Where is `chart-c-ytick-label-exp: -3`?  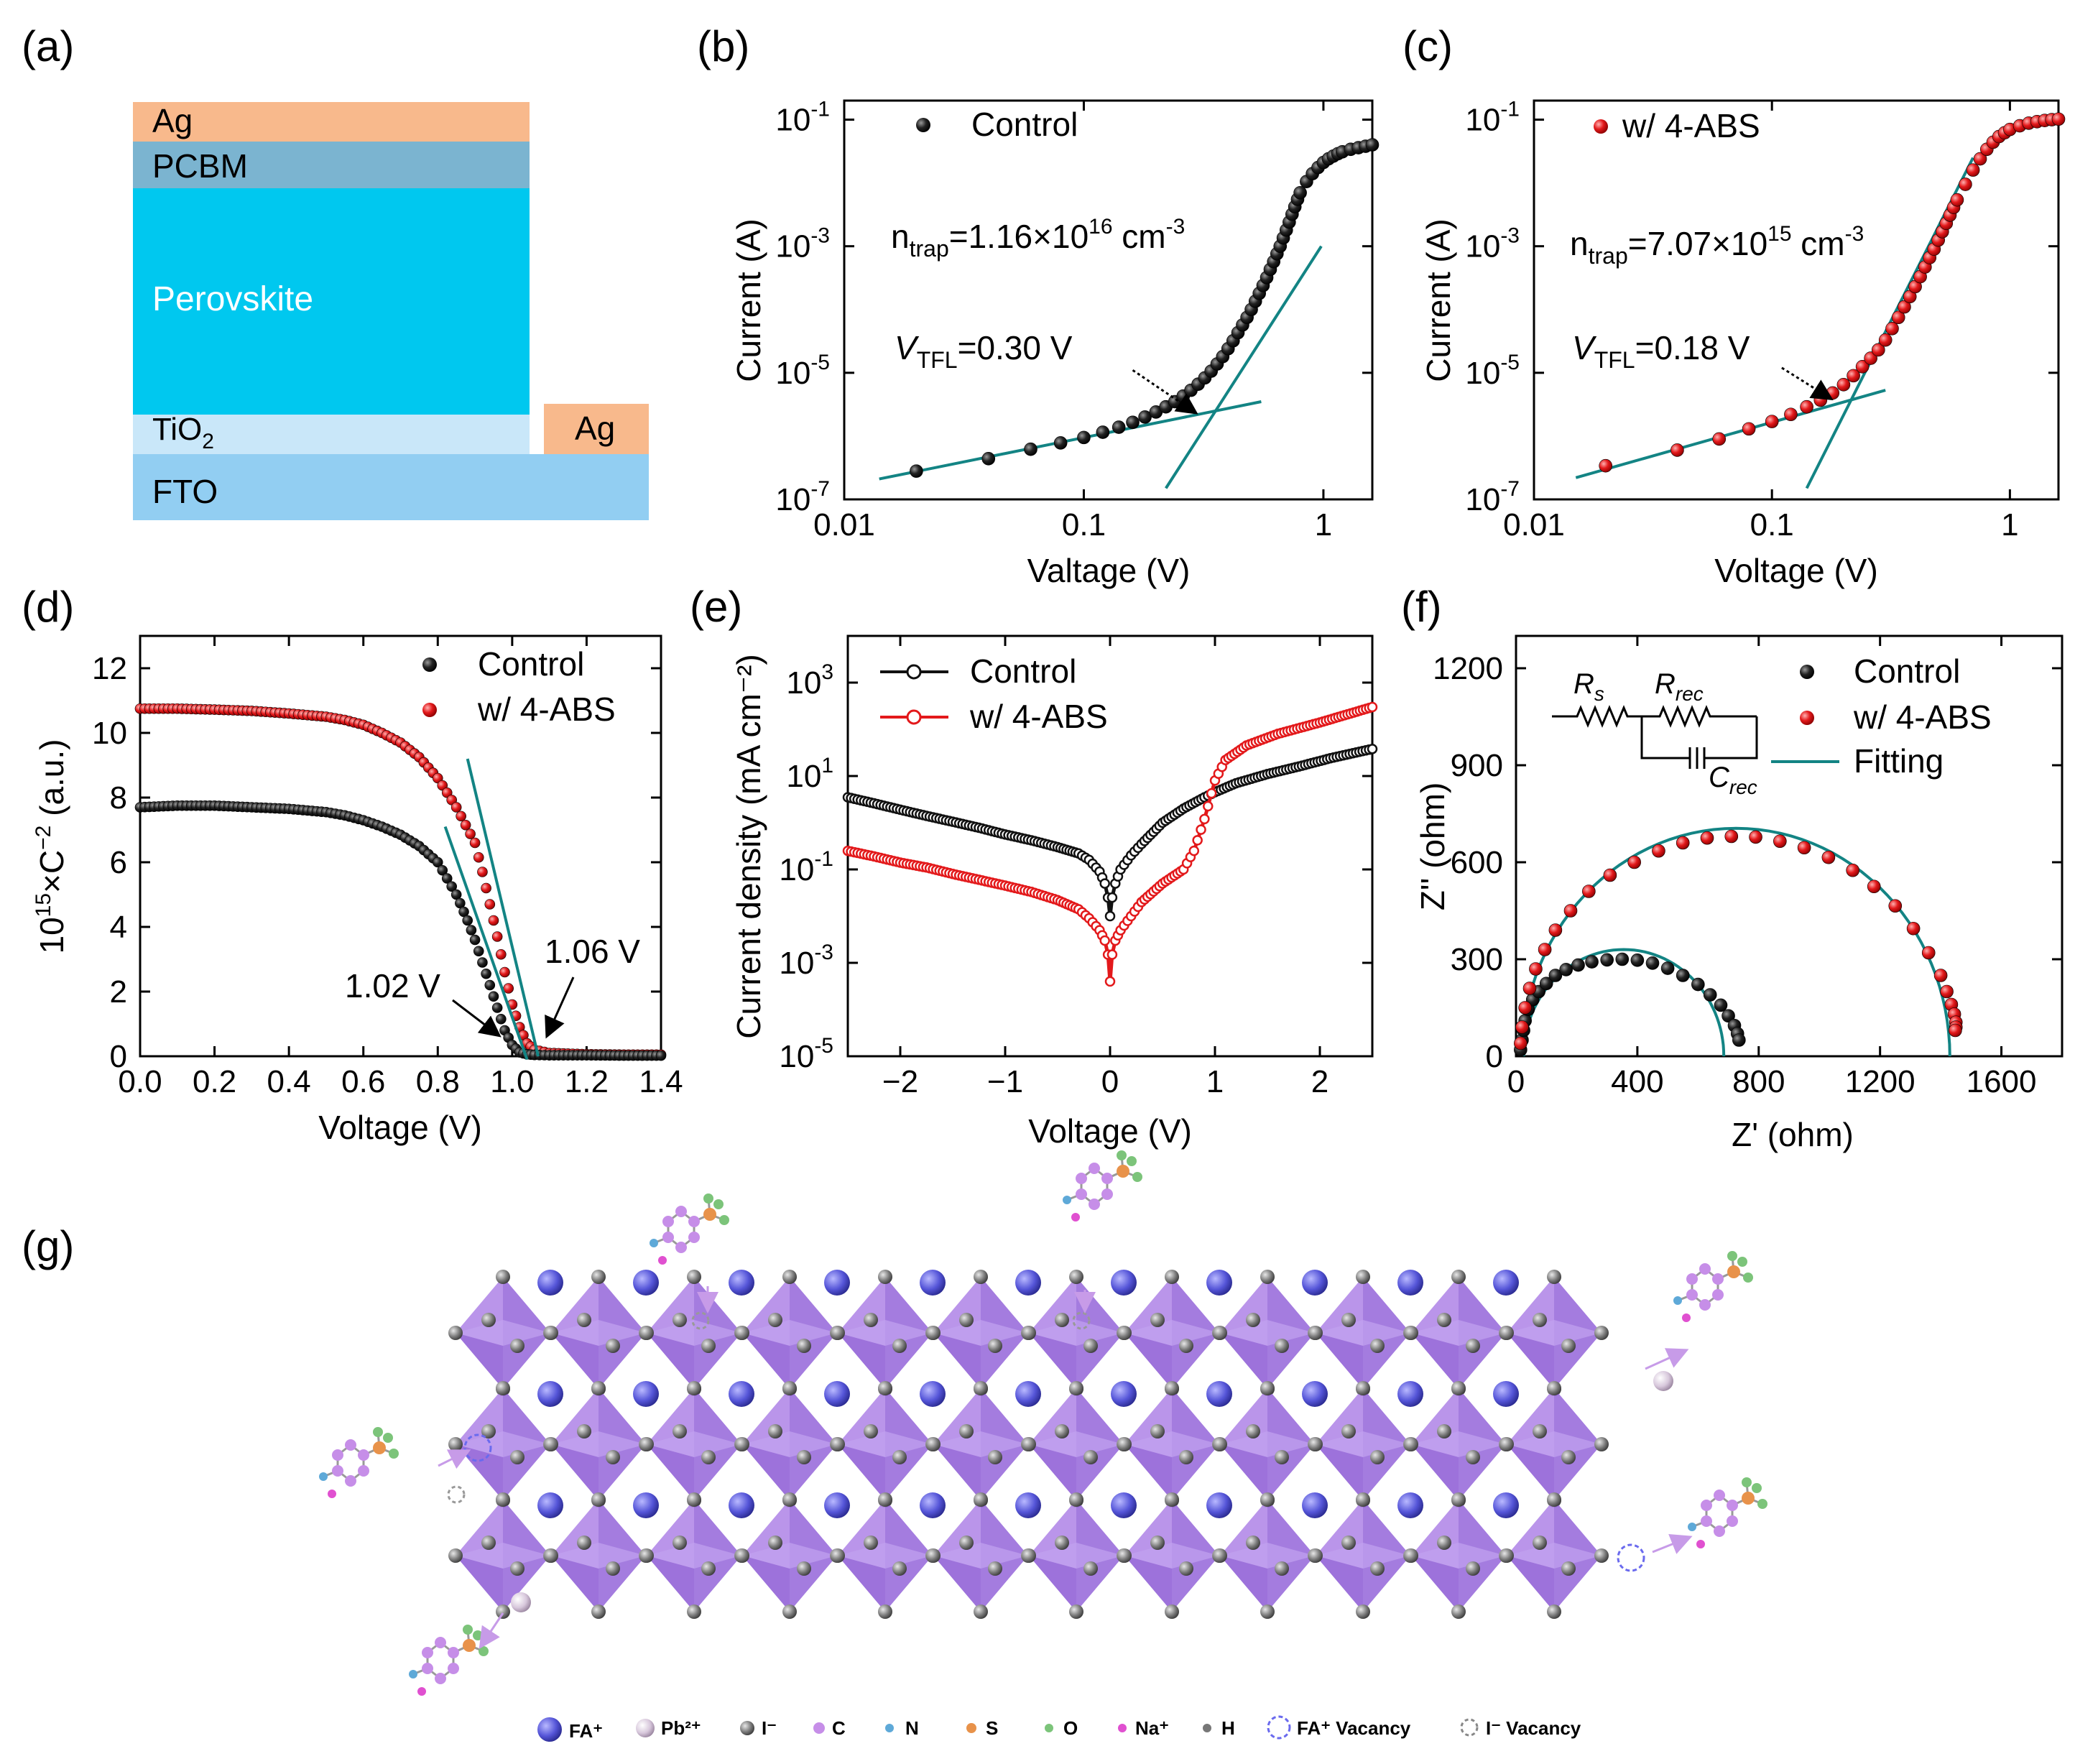 chart-c-ytick-label-exp: -3 is located at coordinates (1510, 236).